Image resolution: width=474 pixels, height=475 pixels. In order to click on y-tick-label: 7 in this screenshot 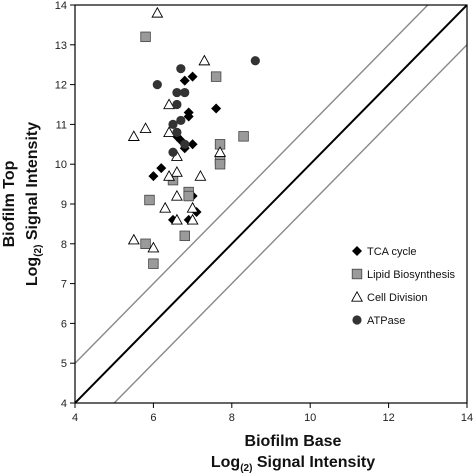, I will do `click(64, 285)`.